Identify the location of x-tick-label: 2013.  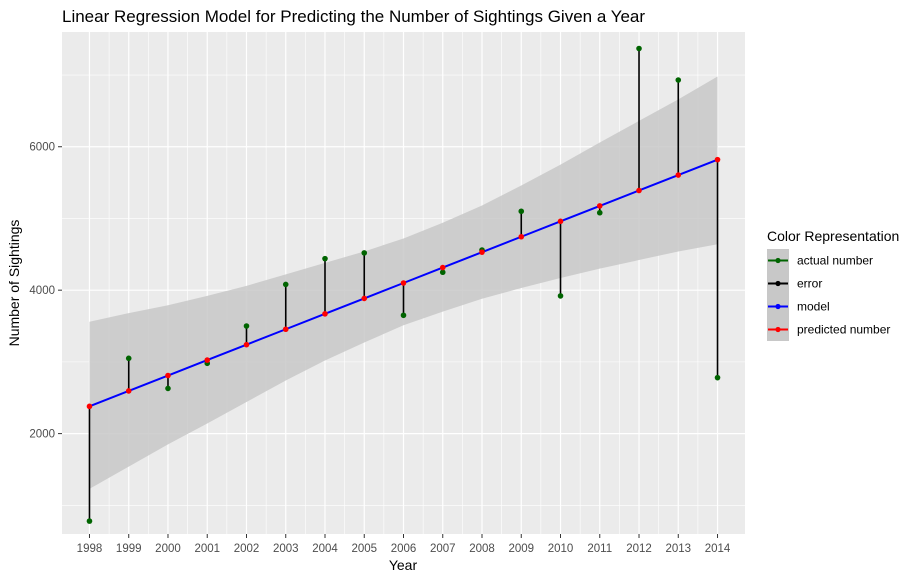
(678, 549).